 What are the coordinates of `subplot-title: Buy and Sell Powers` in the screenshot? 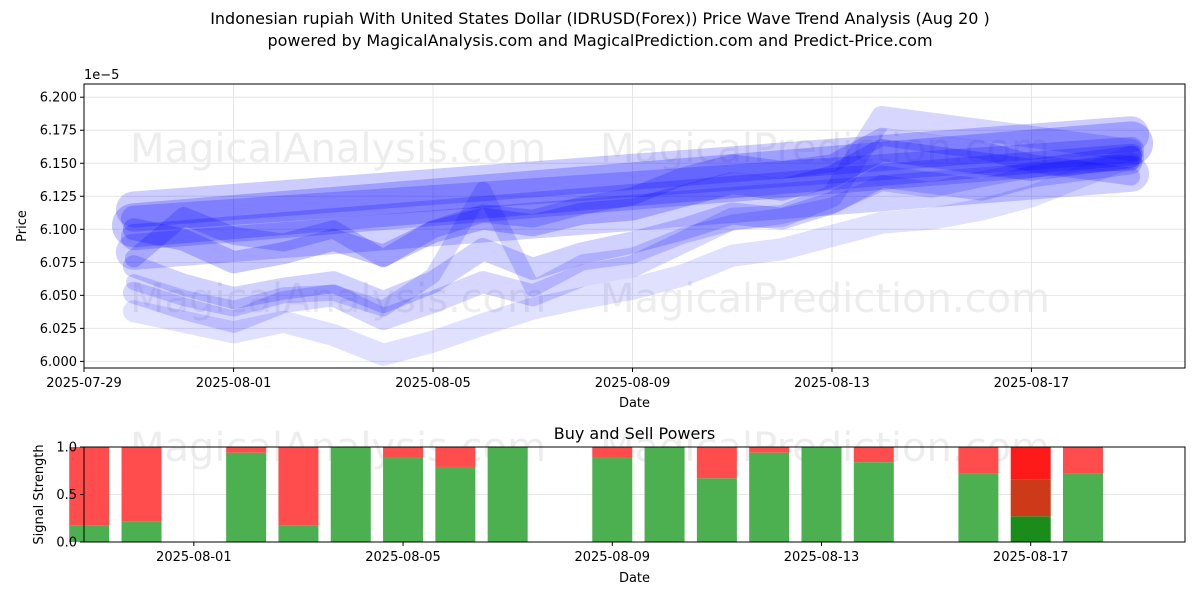 It's located at (635, 433).